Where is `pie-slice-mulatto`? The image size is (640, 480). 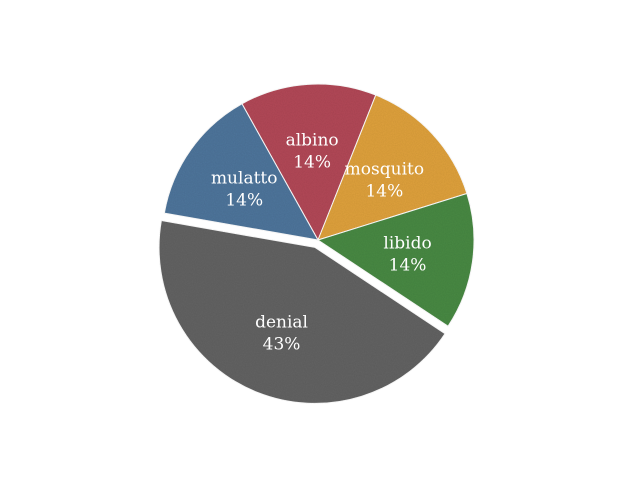
pie-slice-mulatto is located at coordinates (241, 172).